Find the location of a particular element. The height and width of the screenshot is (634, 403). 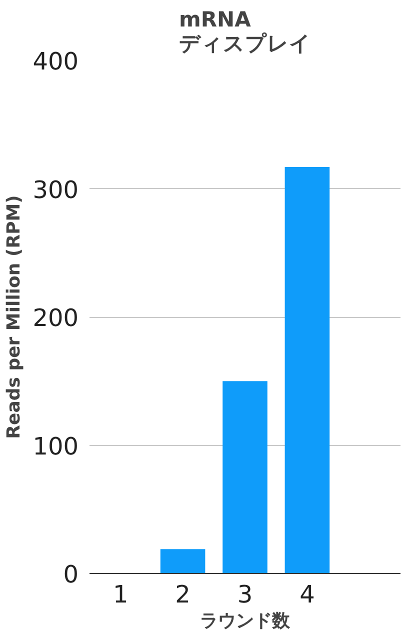

y-tick-label: 100 is located at coordinates (55, 446).